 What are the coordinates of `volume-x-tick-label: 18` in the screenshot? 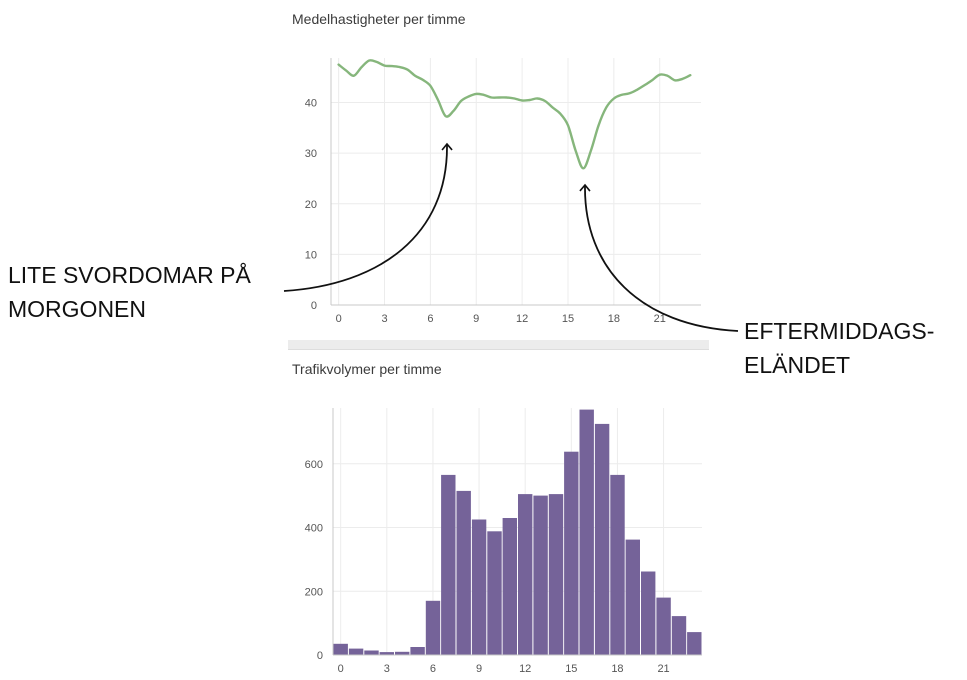 It's located at (617, 669).